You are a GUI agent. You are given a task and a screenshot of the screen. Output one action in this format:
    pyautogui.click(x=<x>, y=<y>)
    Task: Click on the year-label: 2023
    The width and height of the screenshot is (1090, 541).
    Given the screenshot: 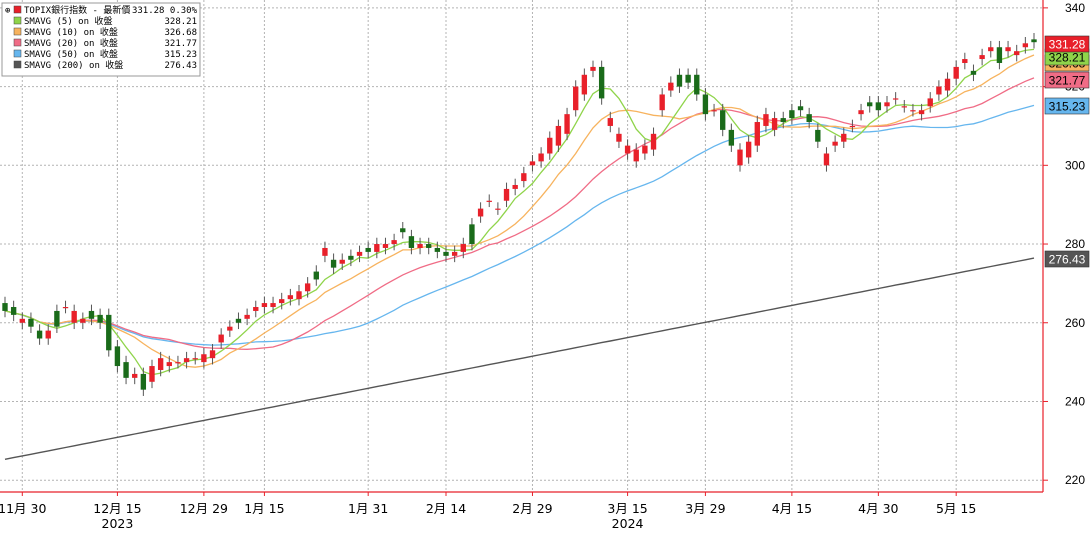 What is the action you would take?
    pyautogui.click(x=118, y=523)
    